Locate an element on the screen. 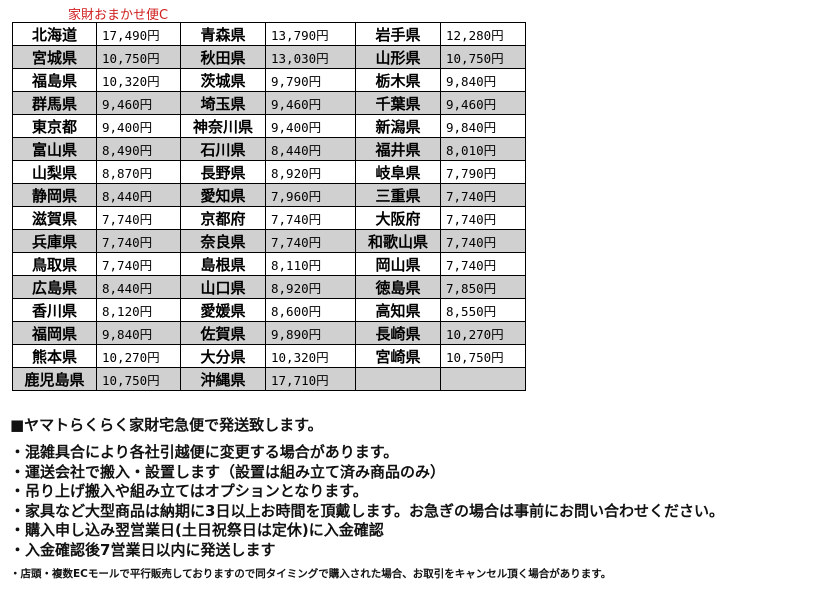 The height and width of the screenshot is (595, 822). prefecture-cell: 青森県 is located at coordinates (223, 34).